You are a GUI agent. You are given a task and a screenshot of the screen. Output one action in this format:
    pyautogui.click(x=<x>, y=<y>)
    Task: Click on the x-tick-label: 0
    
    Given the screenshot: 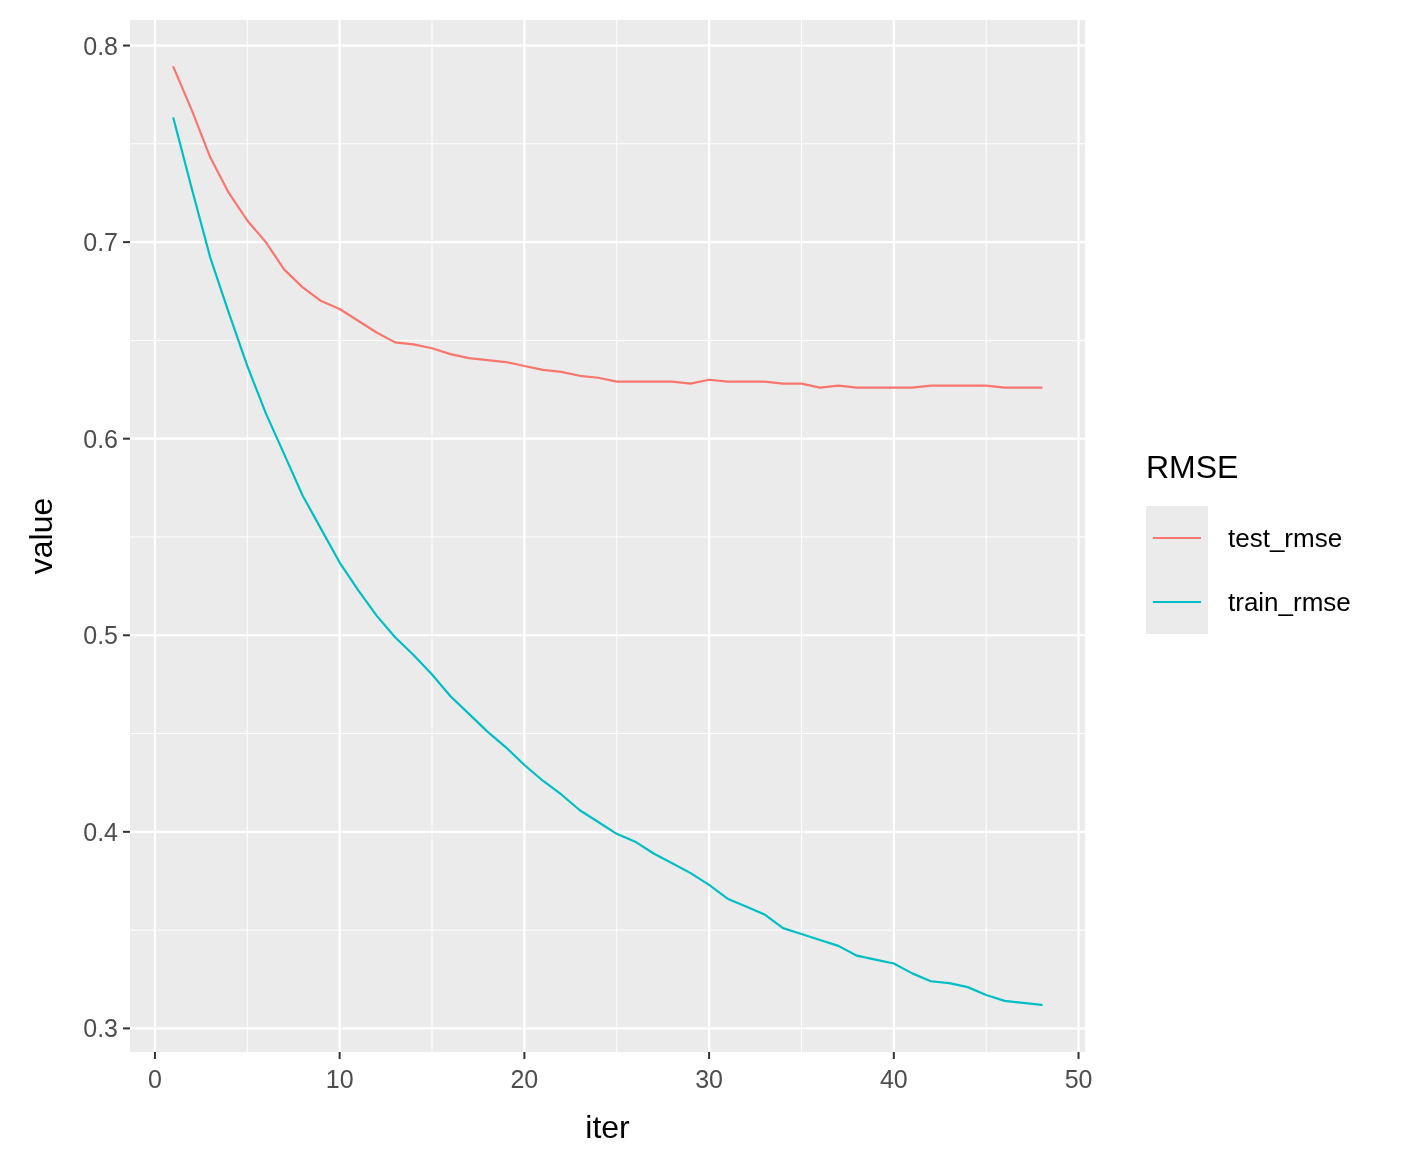 What is the action you would take?
    pyautogui.click(x=154, y=1079)
    